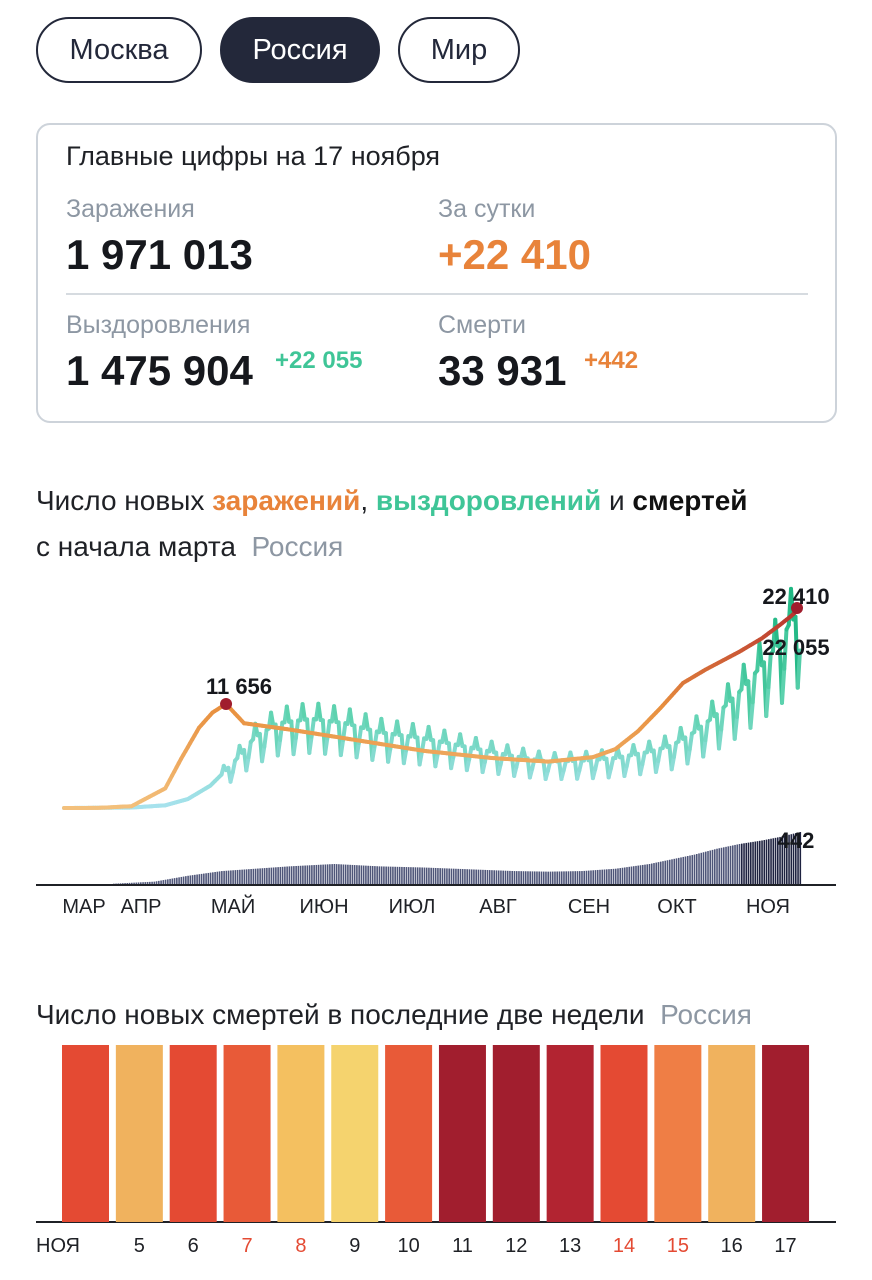  What do you see at coordinates (159, 254) in the screenshot?
I see `infections-value: 1 971 013` at bounding box center [159, 254].